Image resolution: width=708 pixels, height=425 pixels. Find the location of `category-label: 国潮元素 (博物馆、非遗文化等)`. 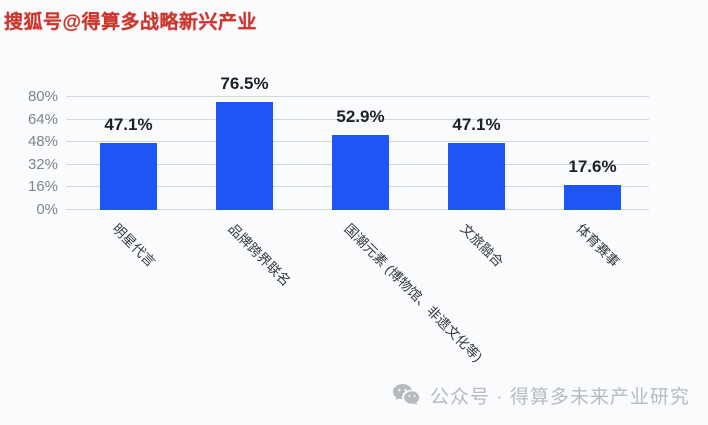

category-label: 国潮元素 (博物馆、非遗文化等) is located at coordinates (412, 293).